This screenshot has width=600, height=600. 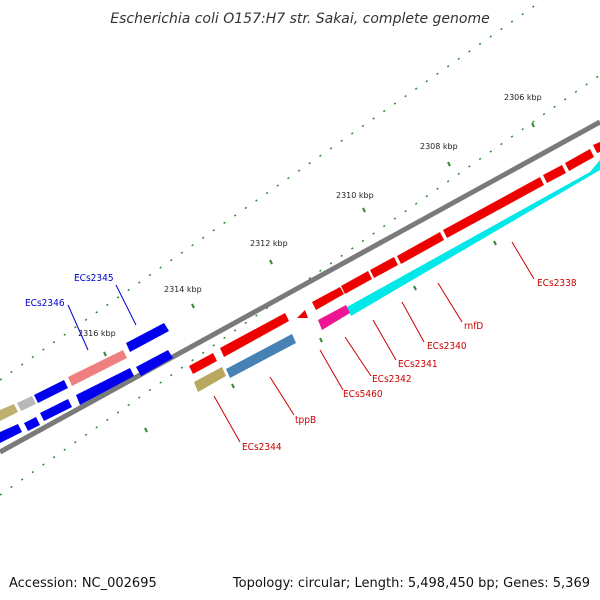 I want to click on gene-label-ecs2342: ECs2342, so click(x=392, y=379).